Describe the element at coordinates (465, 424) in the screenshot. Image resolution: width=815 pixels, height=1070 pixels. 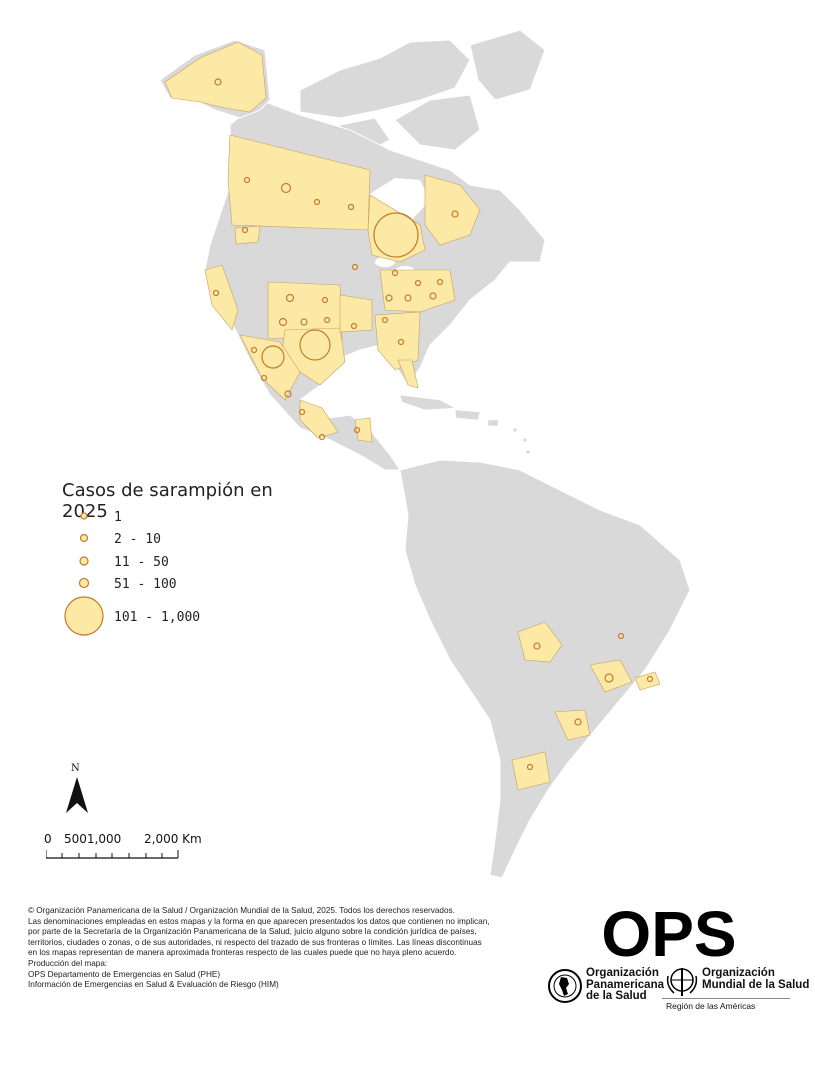
I see `caribbean-islands` at that location.